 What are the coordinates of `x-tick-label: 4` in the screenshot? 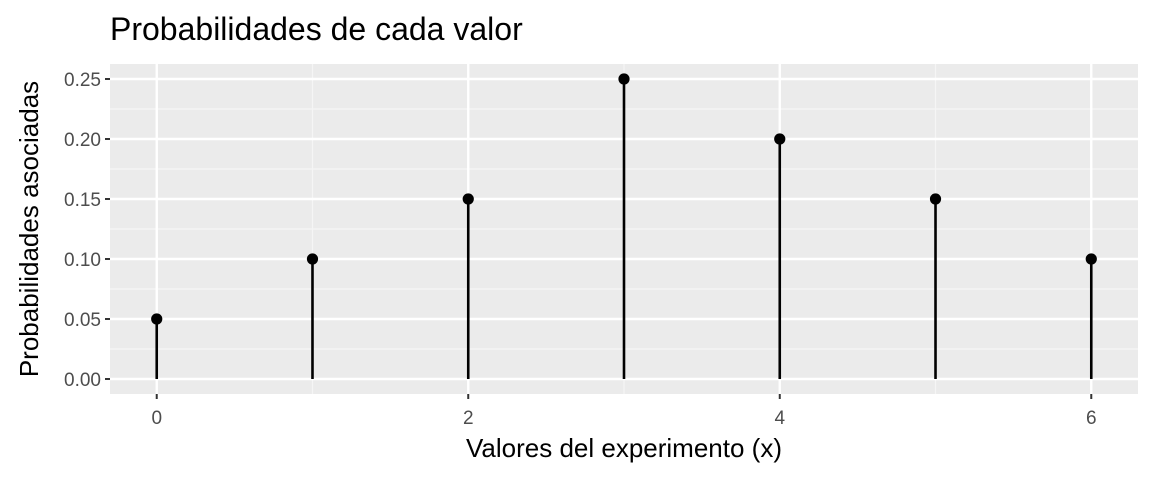 It's located at (779, 418).